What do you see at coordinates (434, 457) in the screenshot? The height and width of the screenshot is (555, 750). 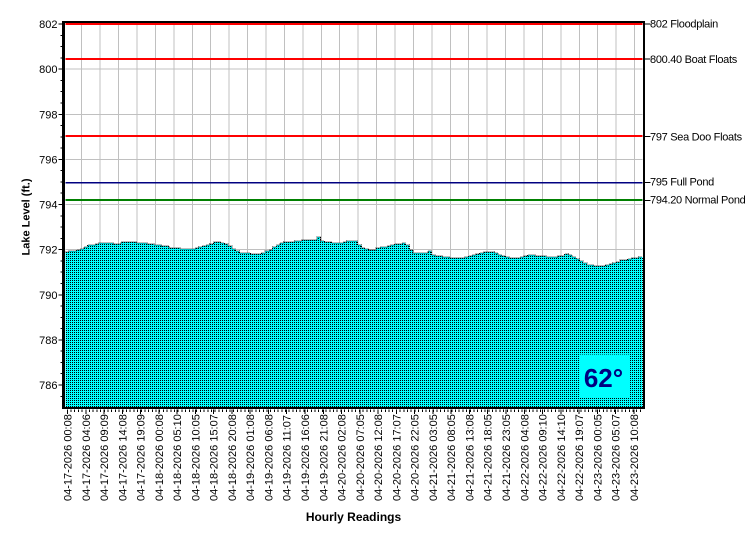 I see `svg-text: 04-21-2026 03:05` at bounding box center [434, 457].